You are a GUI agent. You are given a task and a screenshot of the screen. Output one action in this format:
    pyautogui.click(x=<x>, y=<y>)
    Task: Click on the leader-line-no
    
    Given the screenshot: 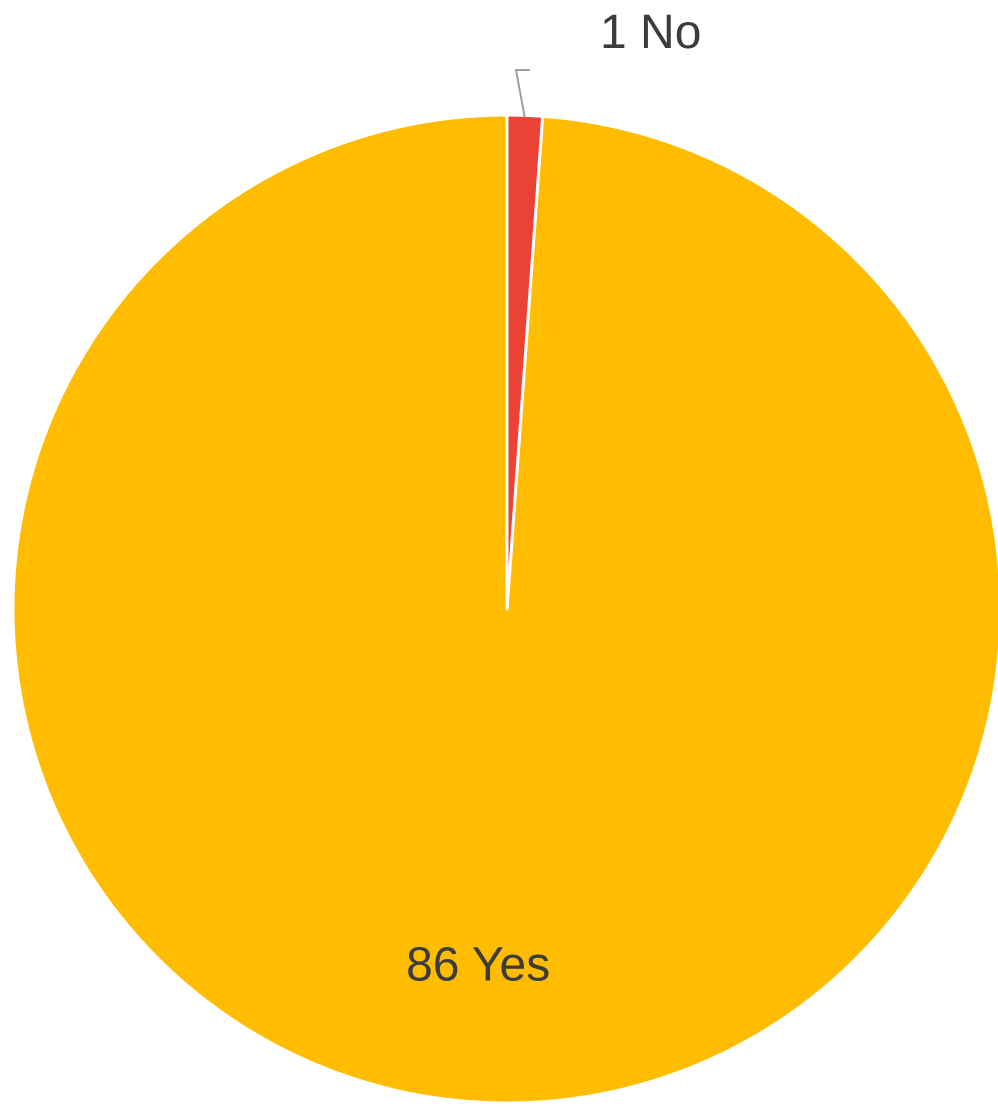 What is the action you would take?
    pyautogui.click(x=522, y=93)
    